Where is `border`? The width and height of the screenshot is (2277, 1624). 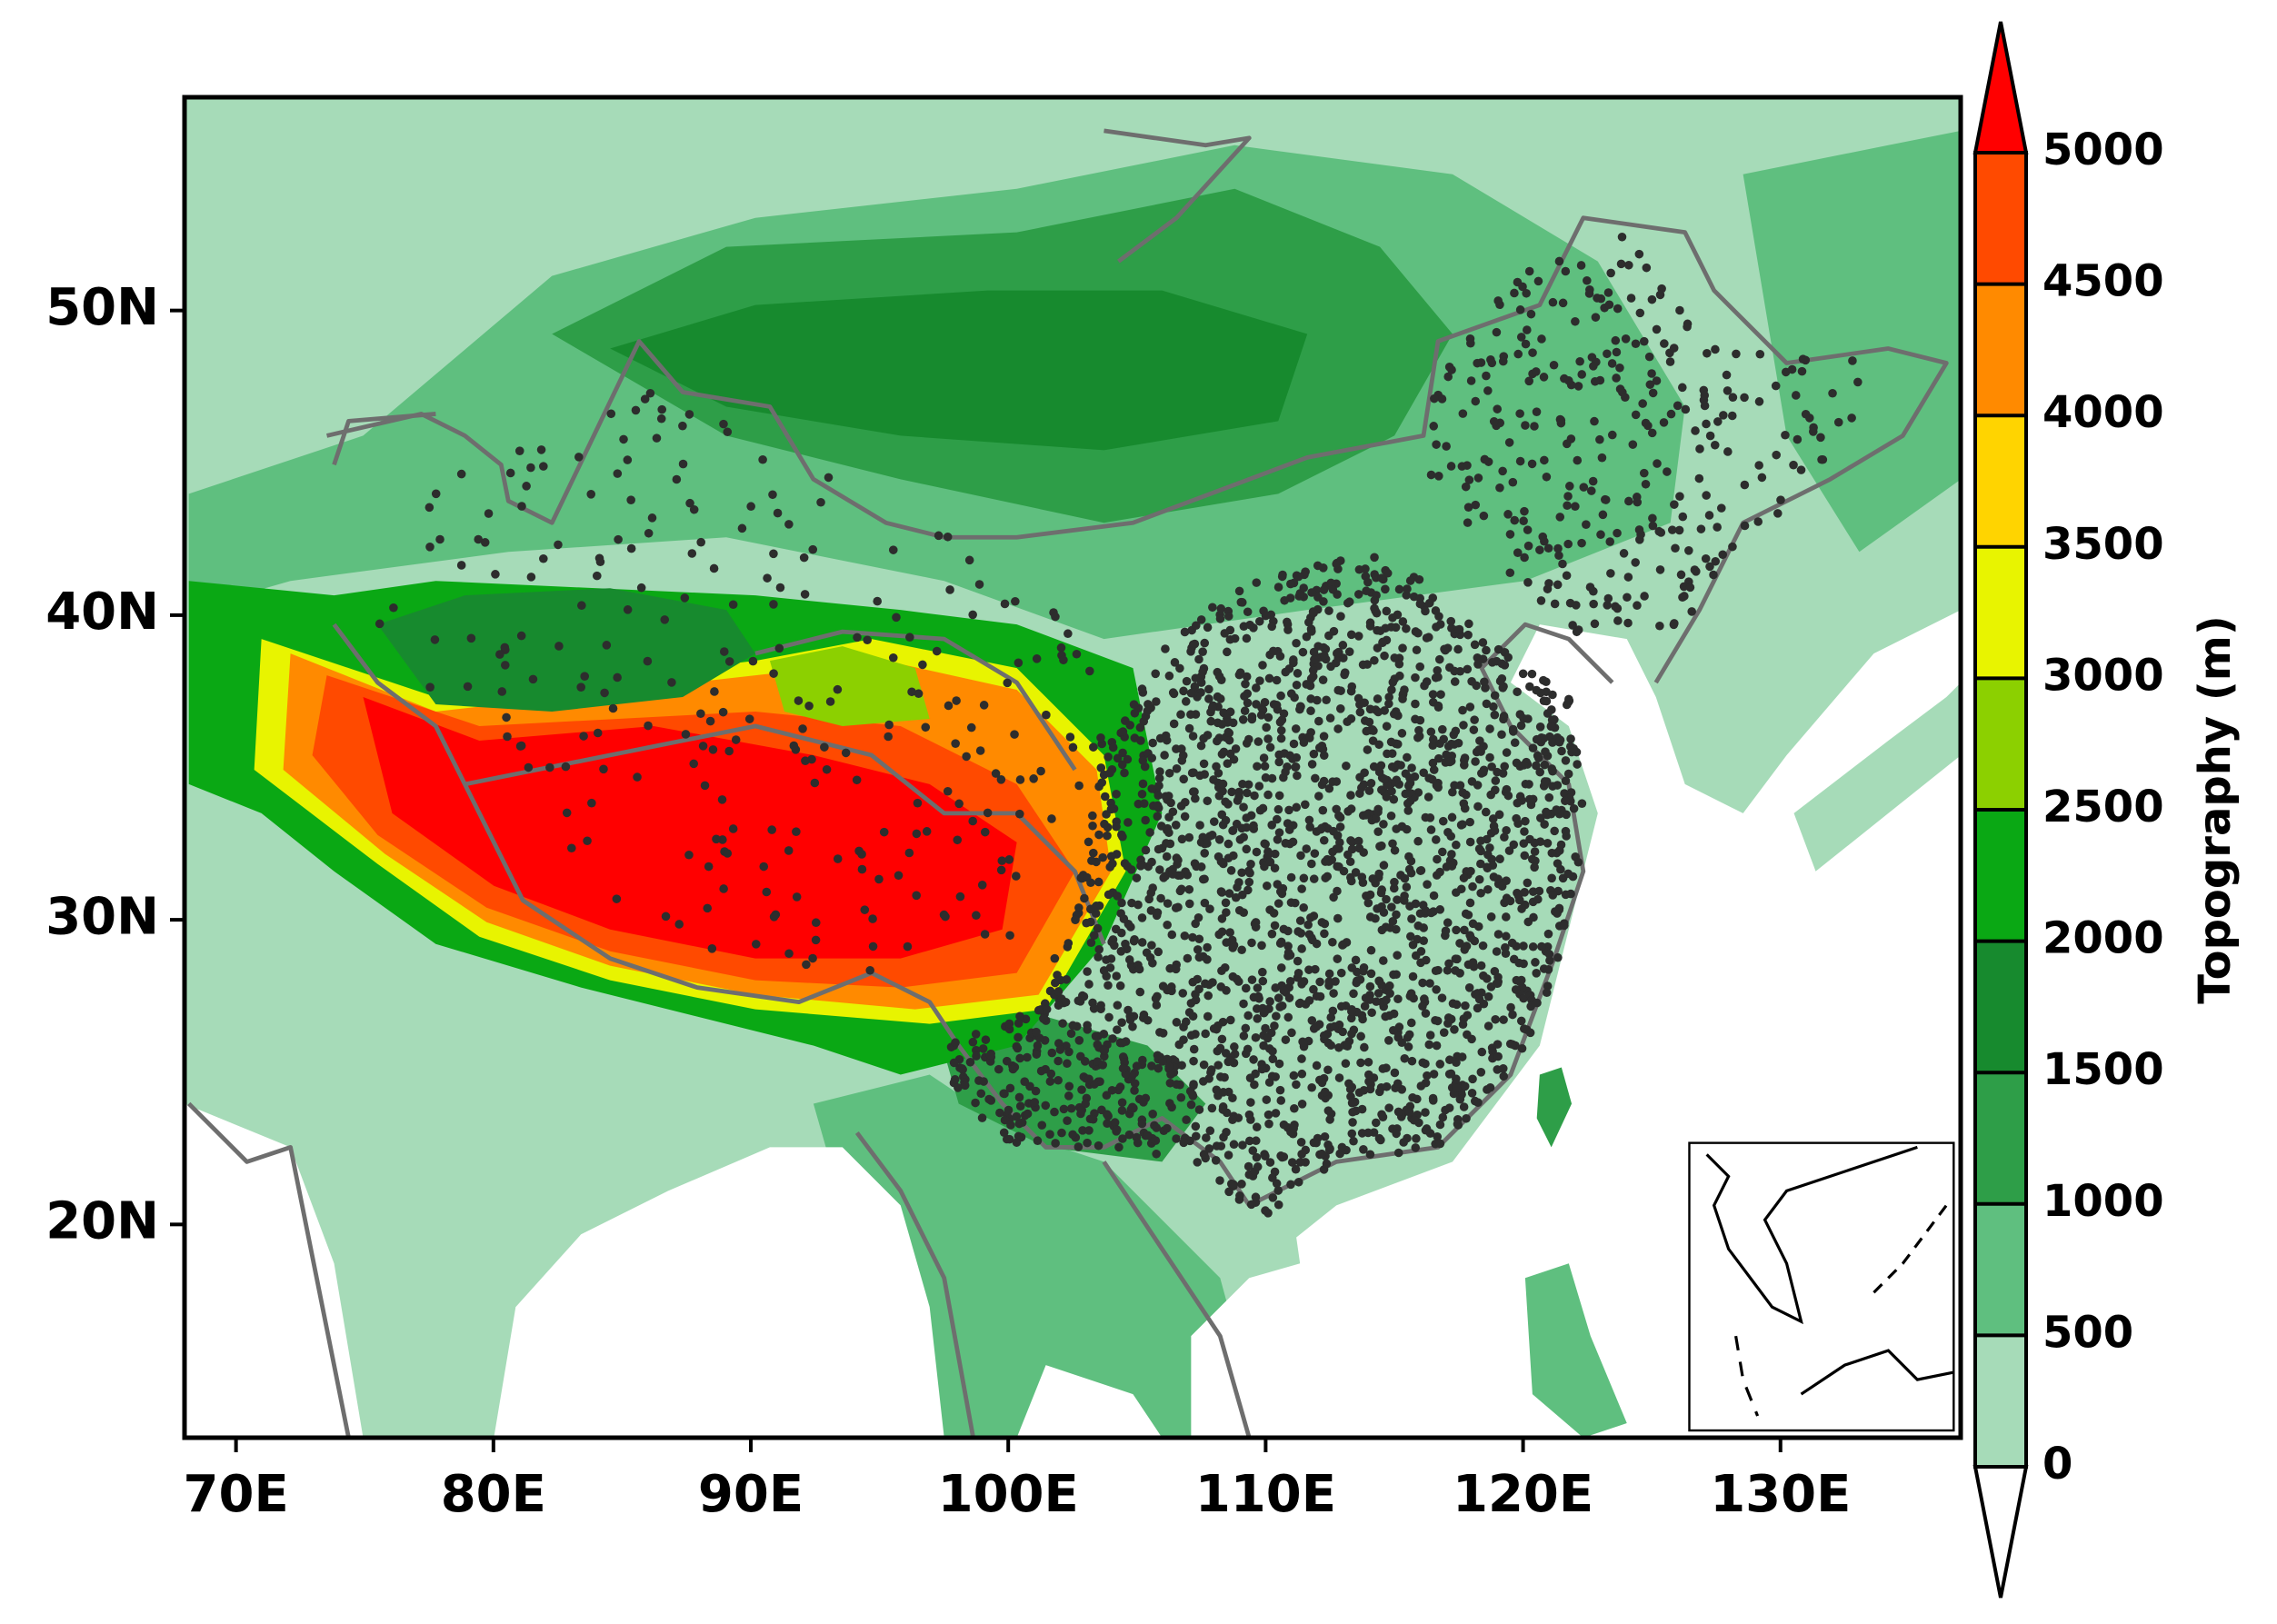 border is located at coordinates (1177, 1300).